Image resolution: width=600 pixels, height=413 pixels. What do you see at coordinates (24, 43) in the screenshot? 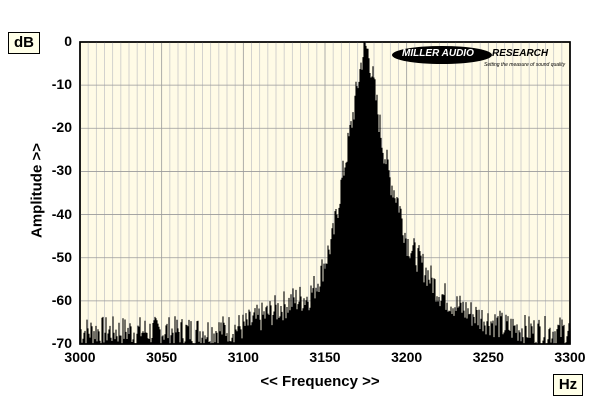
I see `y-unit-label: dB` at bounding box center [24, 43].